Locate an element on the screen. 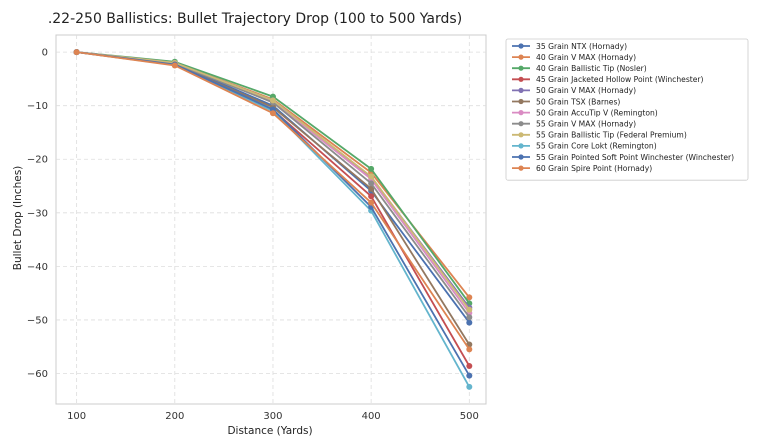  legend-label: 55 Grain V MAX (Hornady) is located at coordinates (586, 124).